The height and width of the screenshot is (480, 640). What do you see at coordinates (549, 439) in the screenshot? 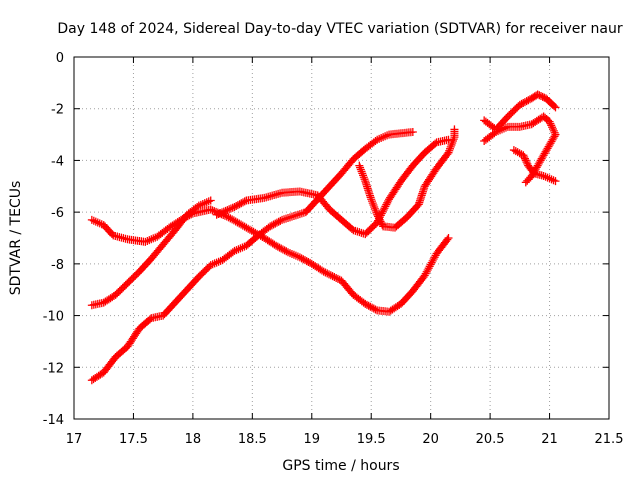
I see `x-tick-label: 21` at bounding box center [549, 439].